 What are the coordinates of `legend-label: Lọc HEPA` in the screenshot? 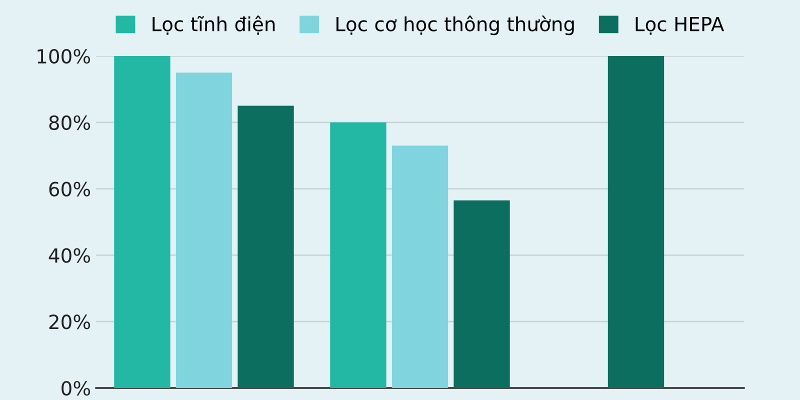 It's located at (680, 25).